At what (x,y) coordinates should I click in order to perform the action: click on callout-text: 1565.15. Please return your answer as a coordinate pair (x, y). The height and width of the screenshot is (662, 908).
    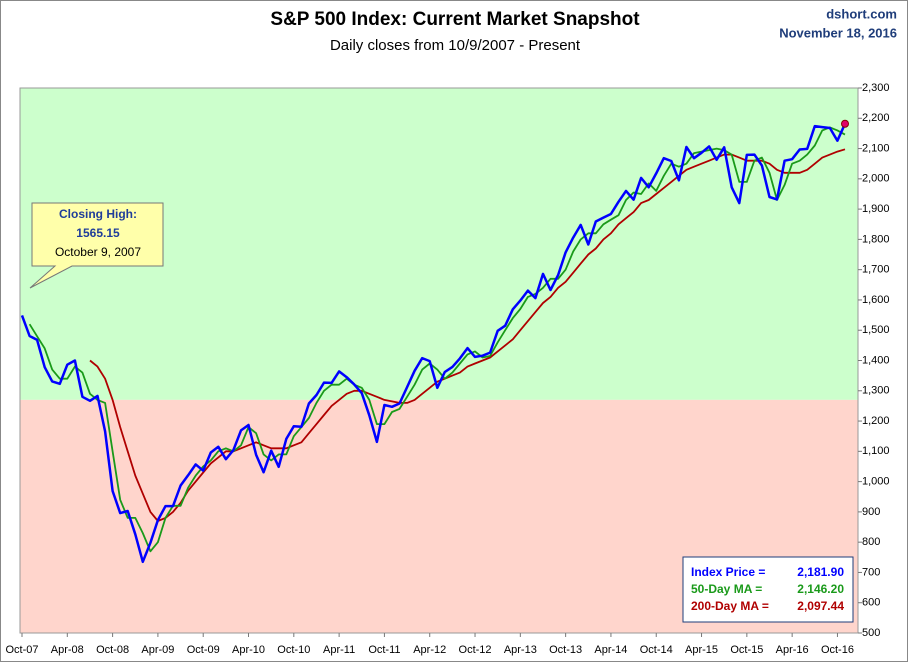
    Looking at the image, I should click on (98, 233).